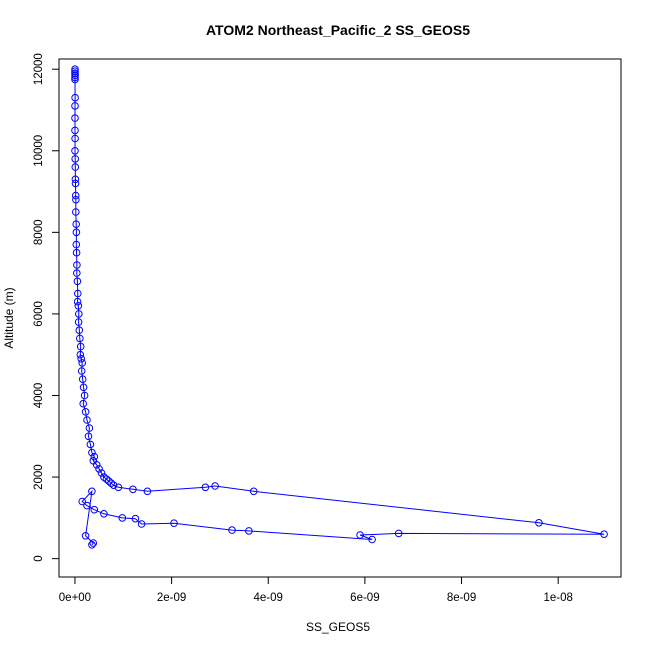  I want to click on y-tick-label: 0, so click(39, 558).